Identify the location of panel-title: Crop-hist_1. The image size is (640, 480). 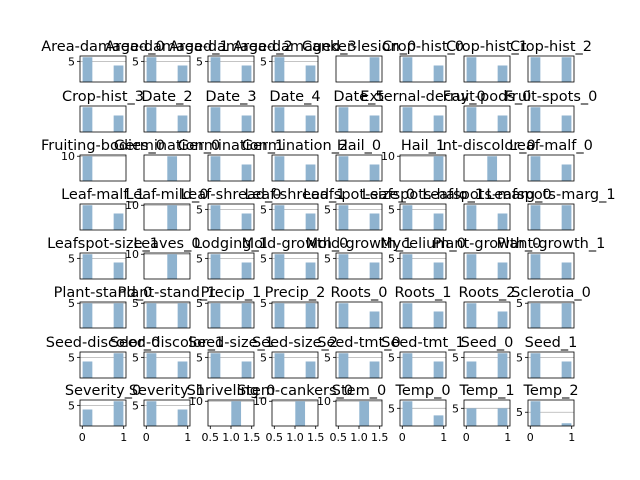
(487, 47).